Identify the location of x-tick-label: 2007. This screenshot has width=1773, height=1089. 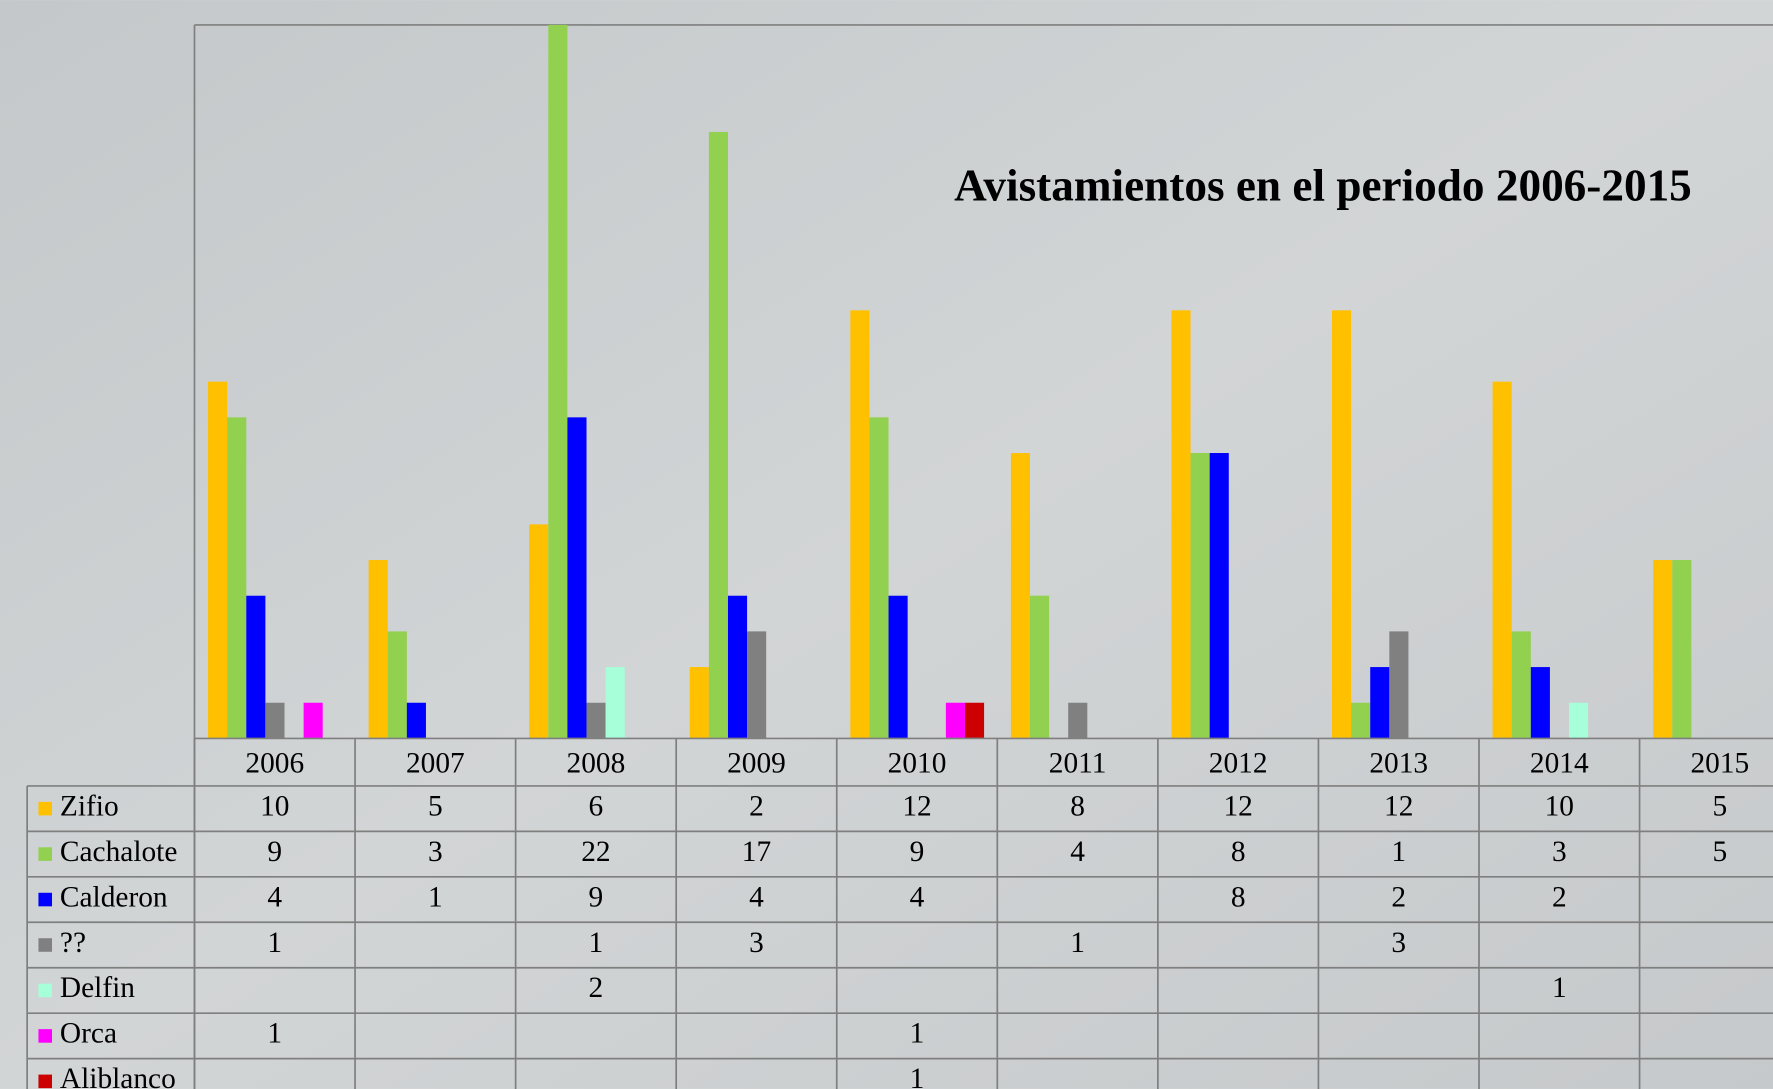
(435, 763).